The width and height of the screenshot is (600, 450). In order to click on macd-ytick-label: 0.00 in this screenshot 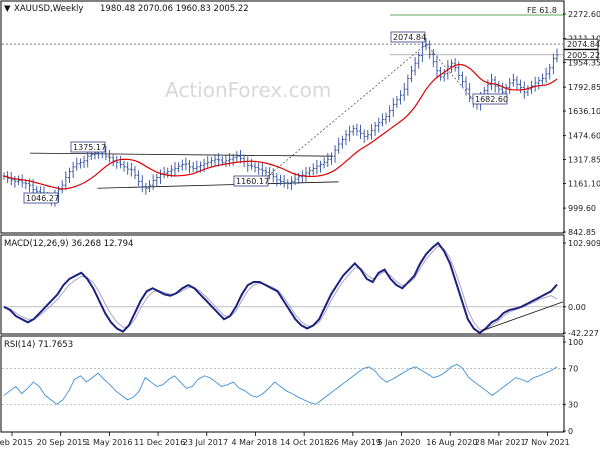, I will do `click(577, 307)`.